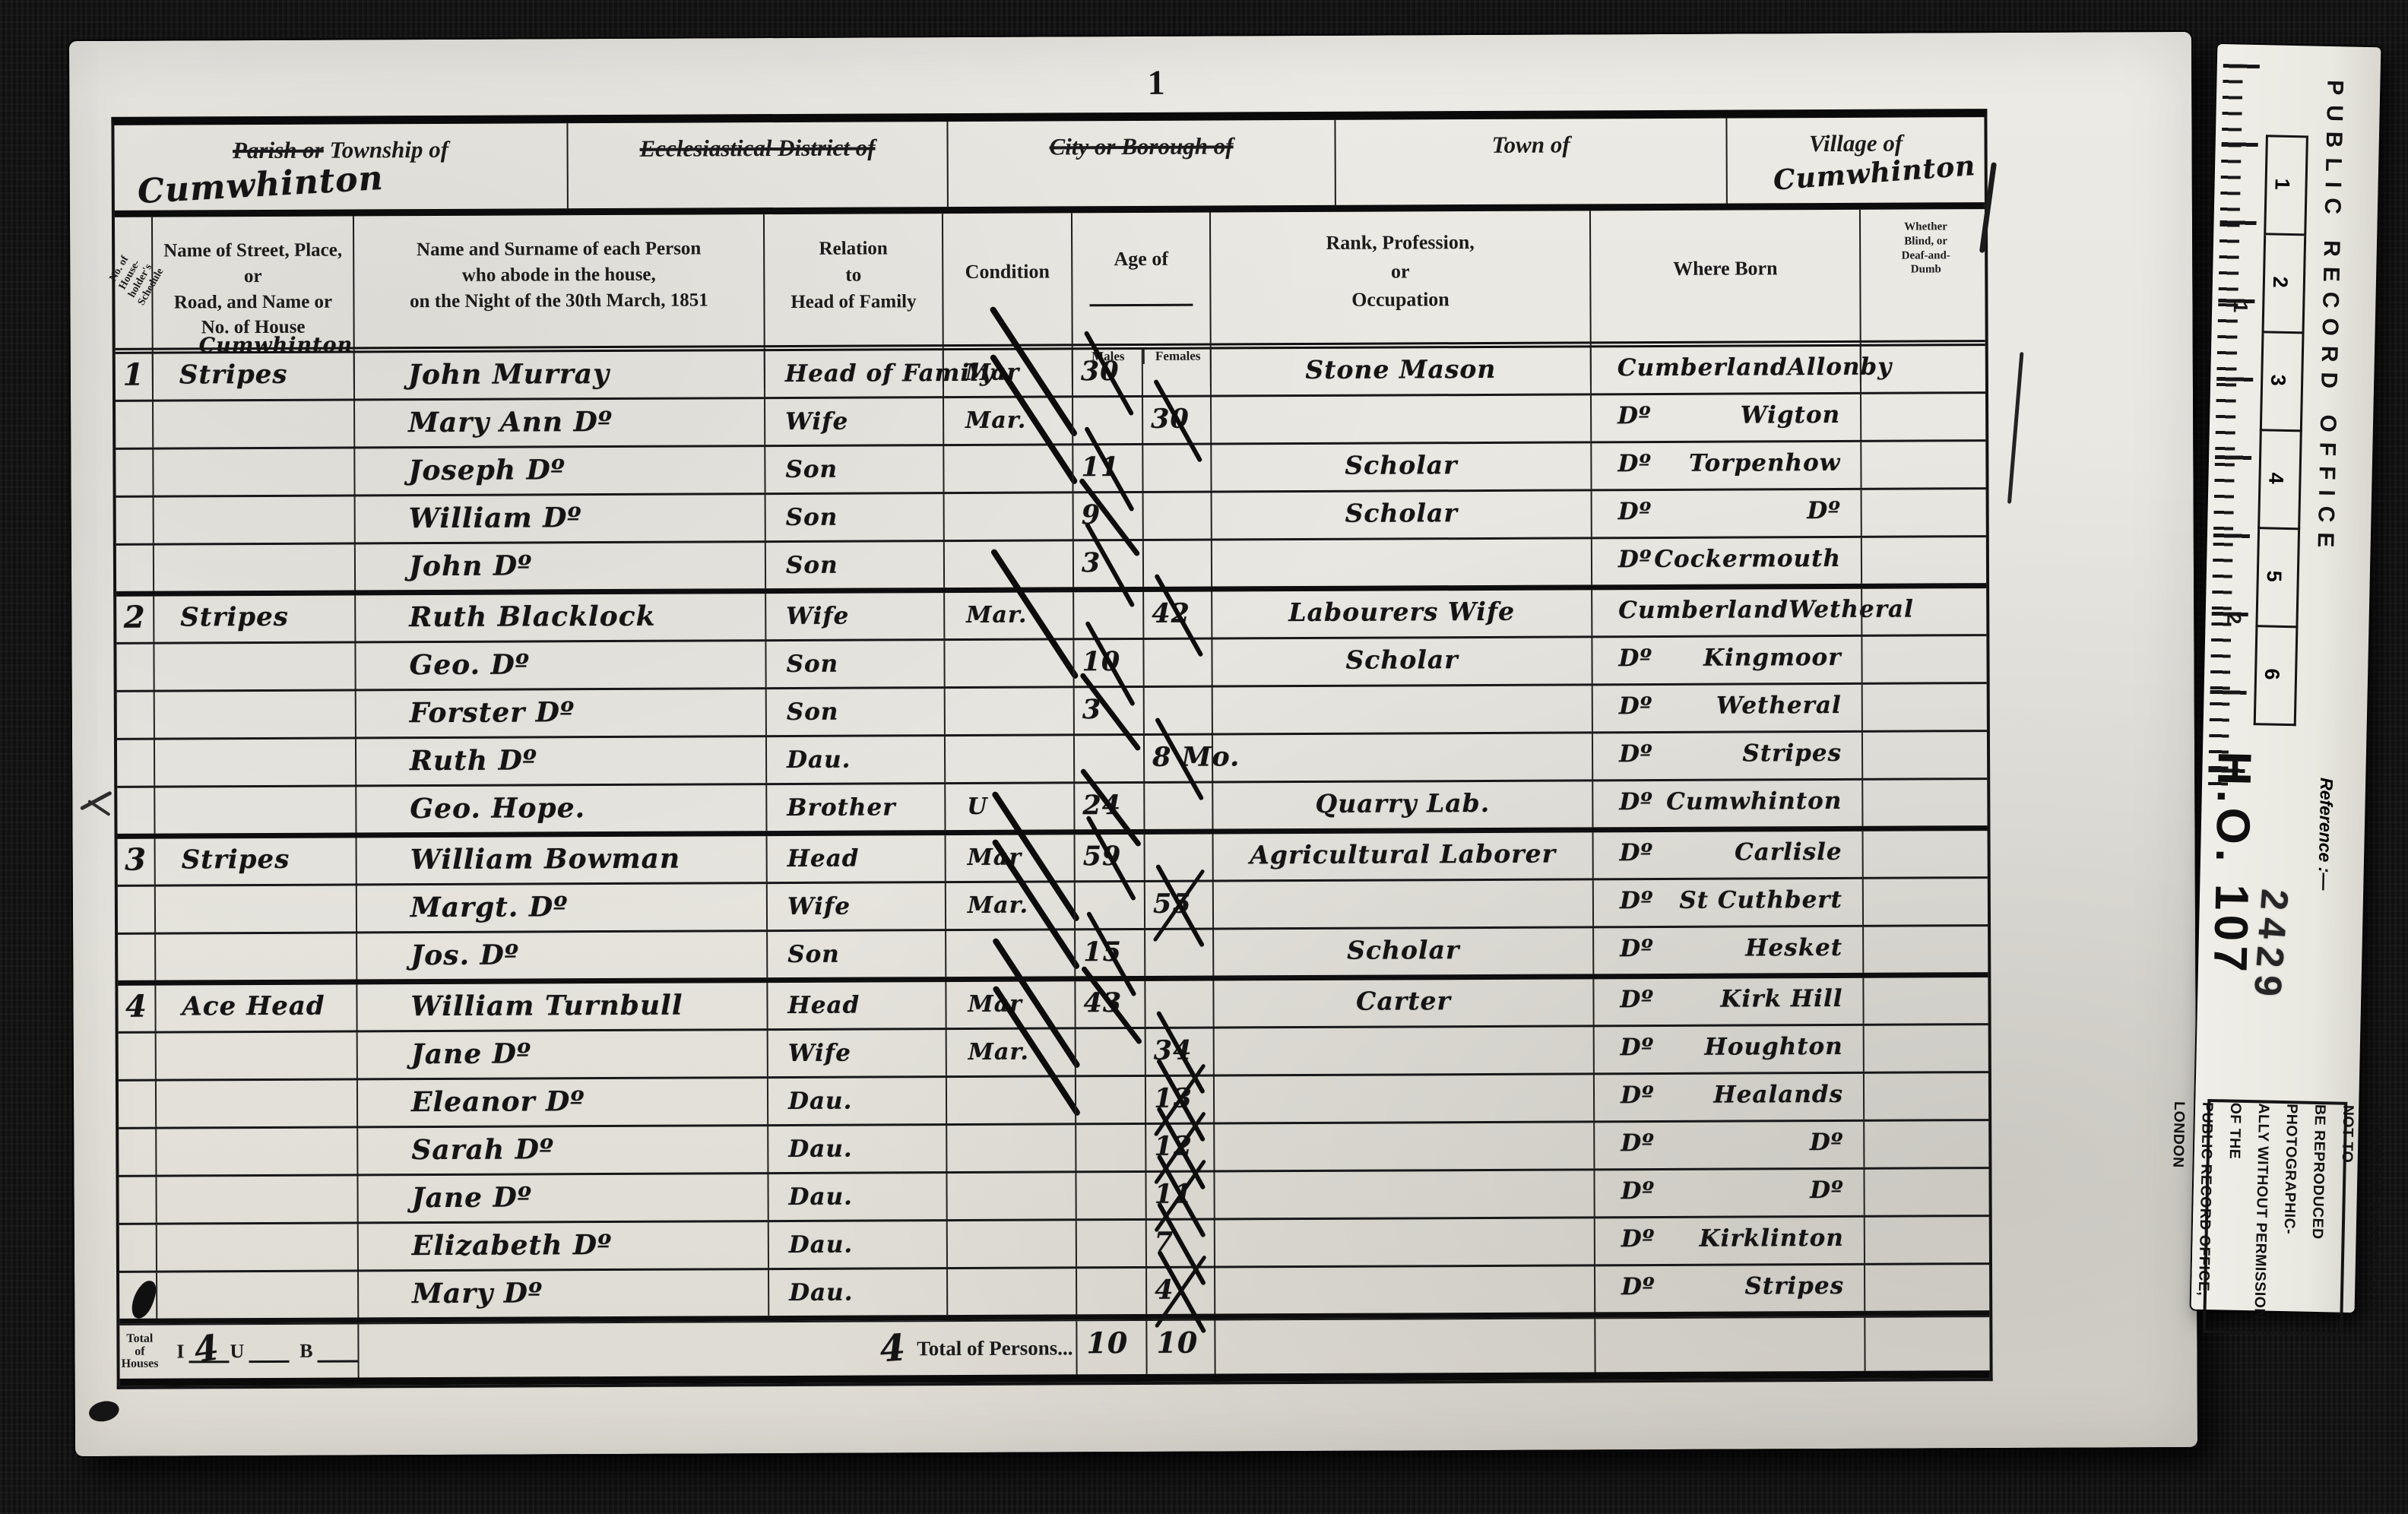 The width and height of the screenshot is (2408, 1514). Describe the element at coordinates (306, 1351) in the screenshot. I see `building-label: B` at that location.